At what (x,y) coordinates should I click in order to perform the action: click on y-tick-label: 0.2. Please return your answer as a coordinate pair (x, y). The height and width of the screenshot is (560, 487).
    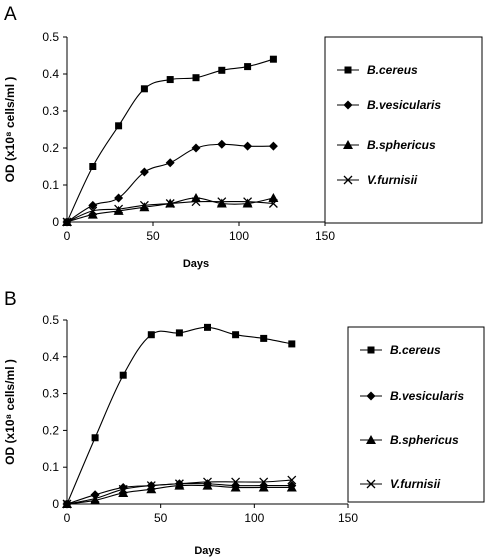
    Looking at the image, I should click on (50, 148).